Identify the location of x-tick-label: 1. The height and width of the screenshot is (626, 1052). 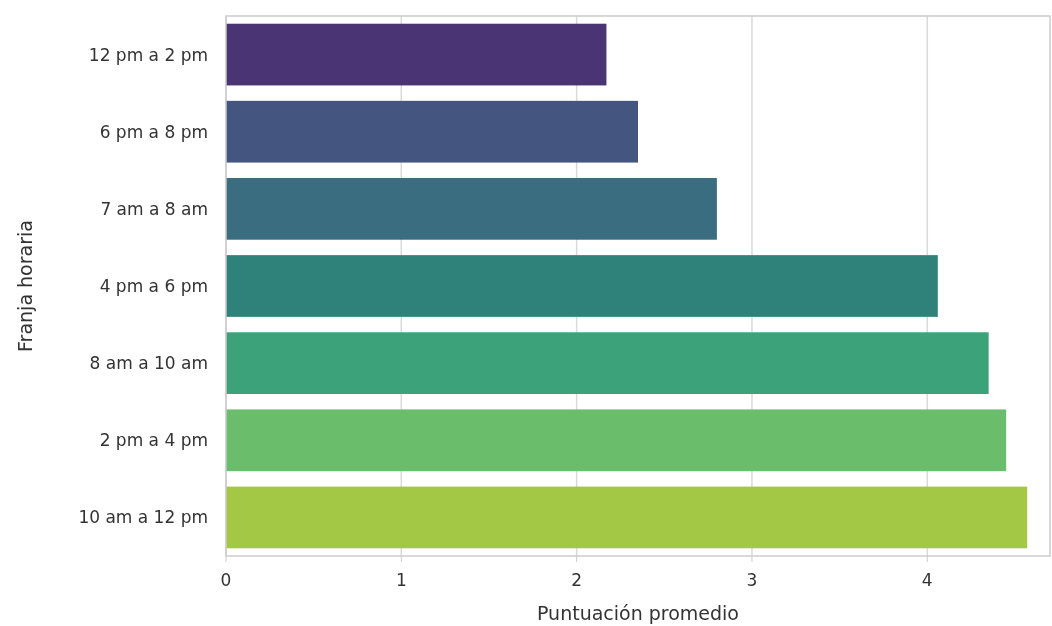
(401, 580).